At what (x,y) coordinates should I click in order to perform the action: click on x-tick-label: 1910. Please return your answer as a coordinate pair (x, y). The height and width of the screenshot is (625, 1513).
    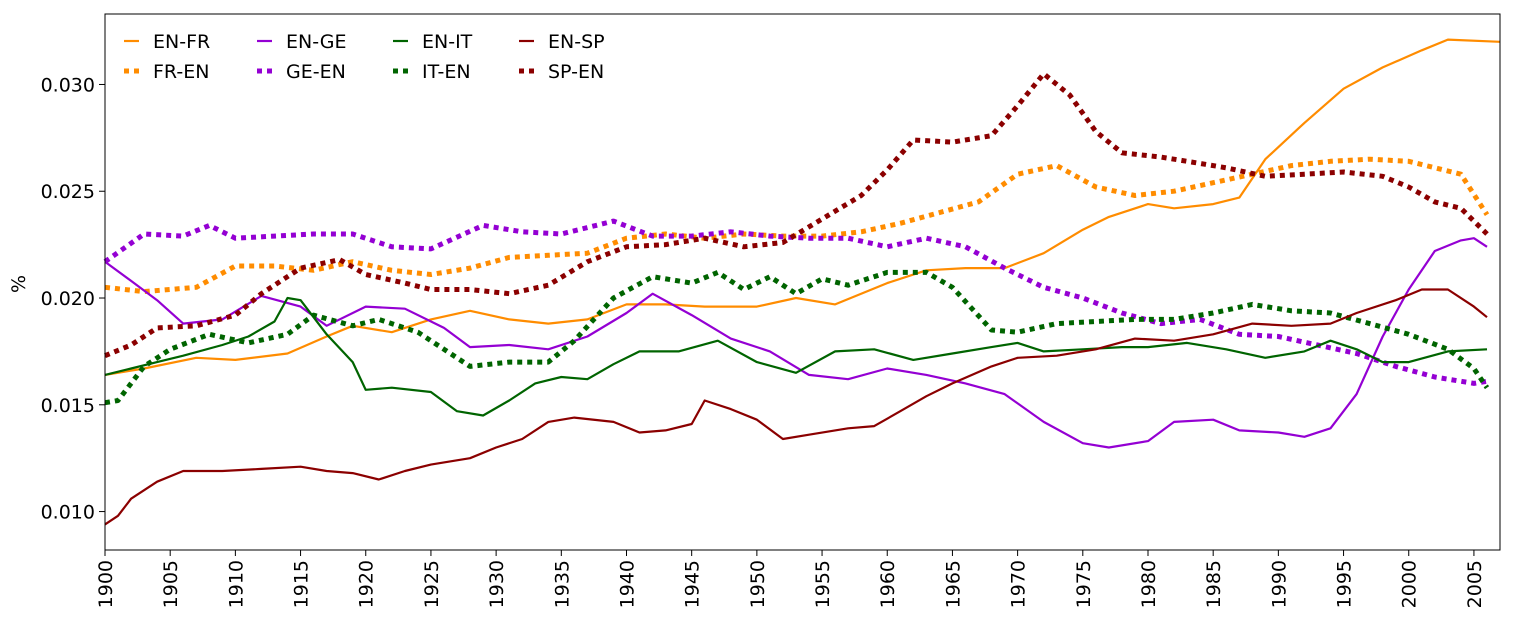
    Looking at the image, I should click on (236, 584).